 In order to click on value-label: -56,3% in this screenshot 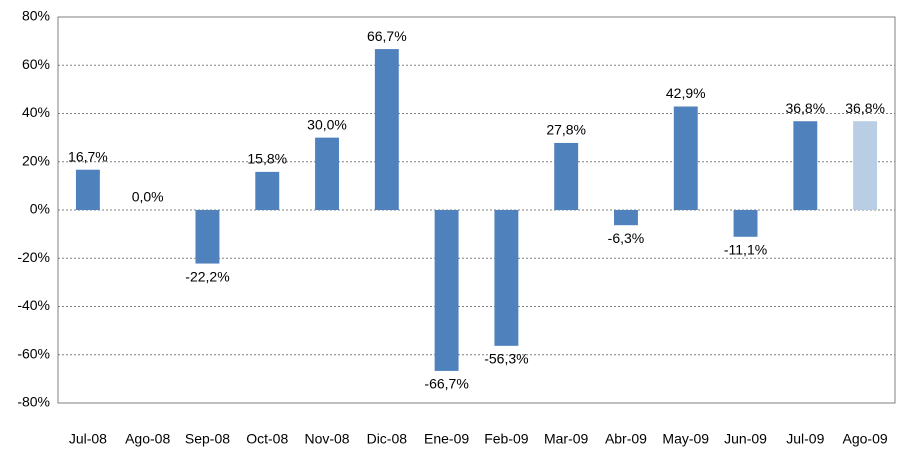, I will do `click(506, 359)`.